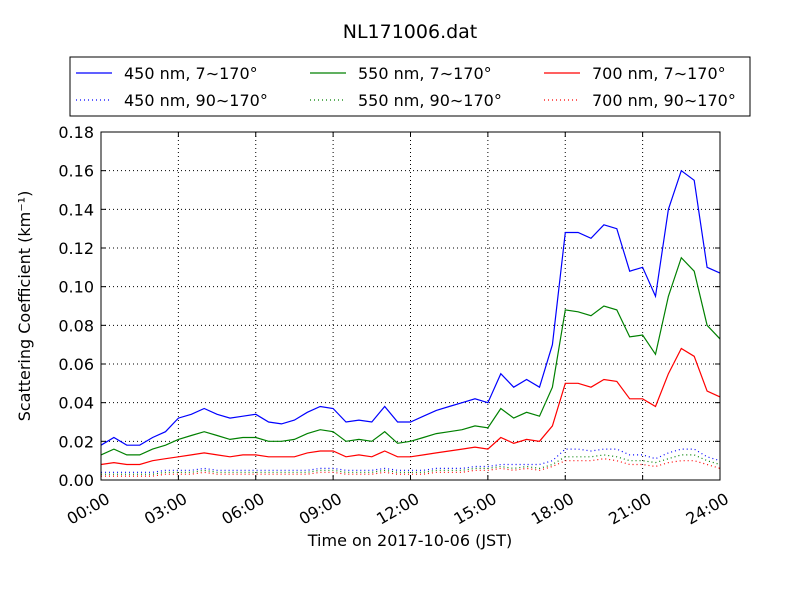  I want to click on y-tick-label: 0.04, so click(76, 403).